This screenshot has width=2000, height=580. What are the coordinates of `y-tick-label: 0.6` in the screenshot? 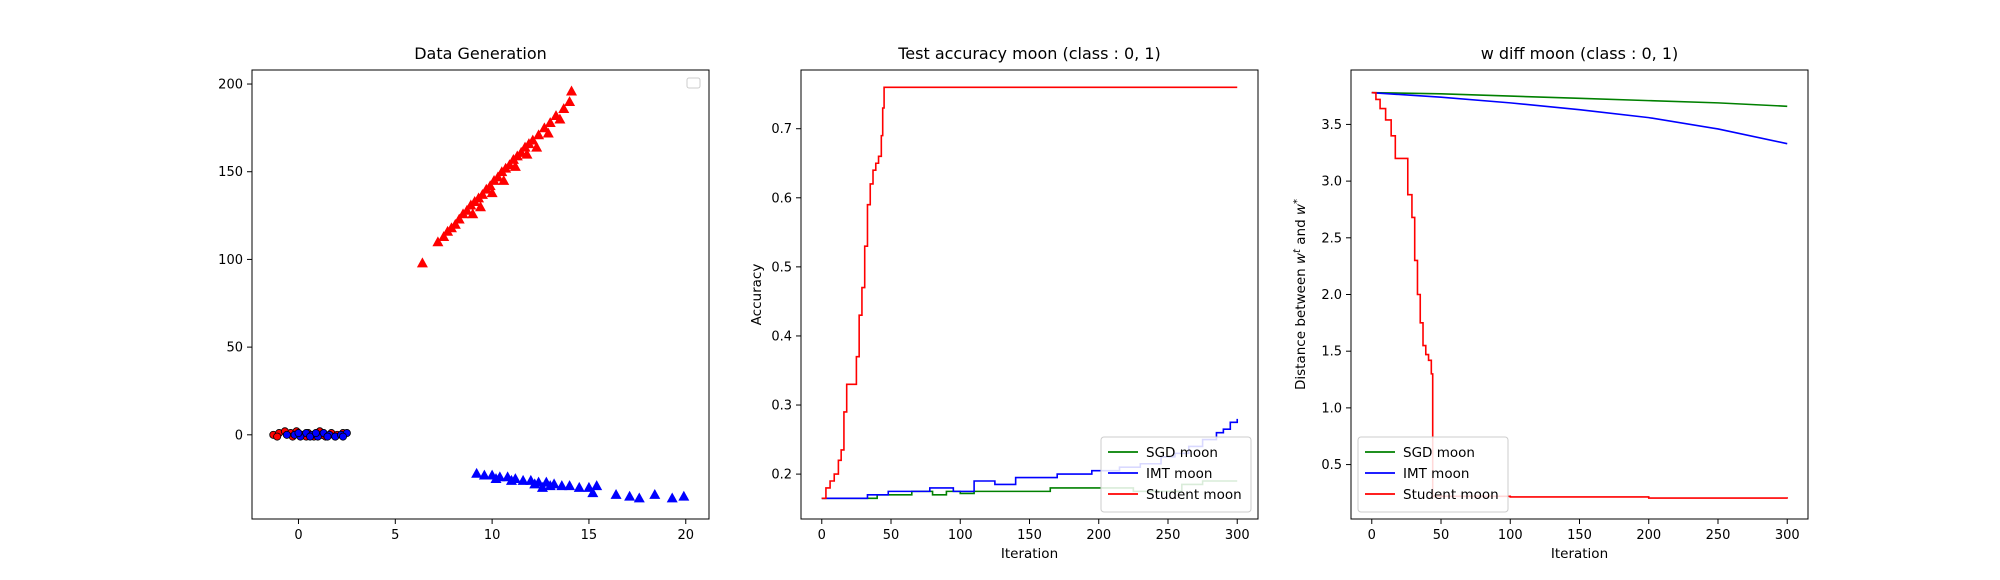 It's located at (781, 198).